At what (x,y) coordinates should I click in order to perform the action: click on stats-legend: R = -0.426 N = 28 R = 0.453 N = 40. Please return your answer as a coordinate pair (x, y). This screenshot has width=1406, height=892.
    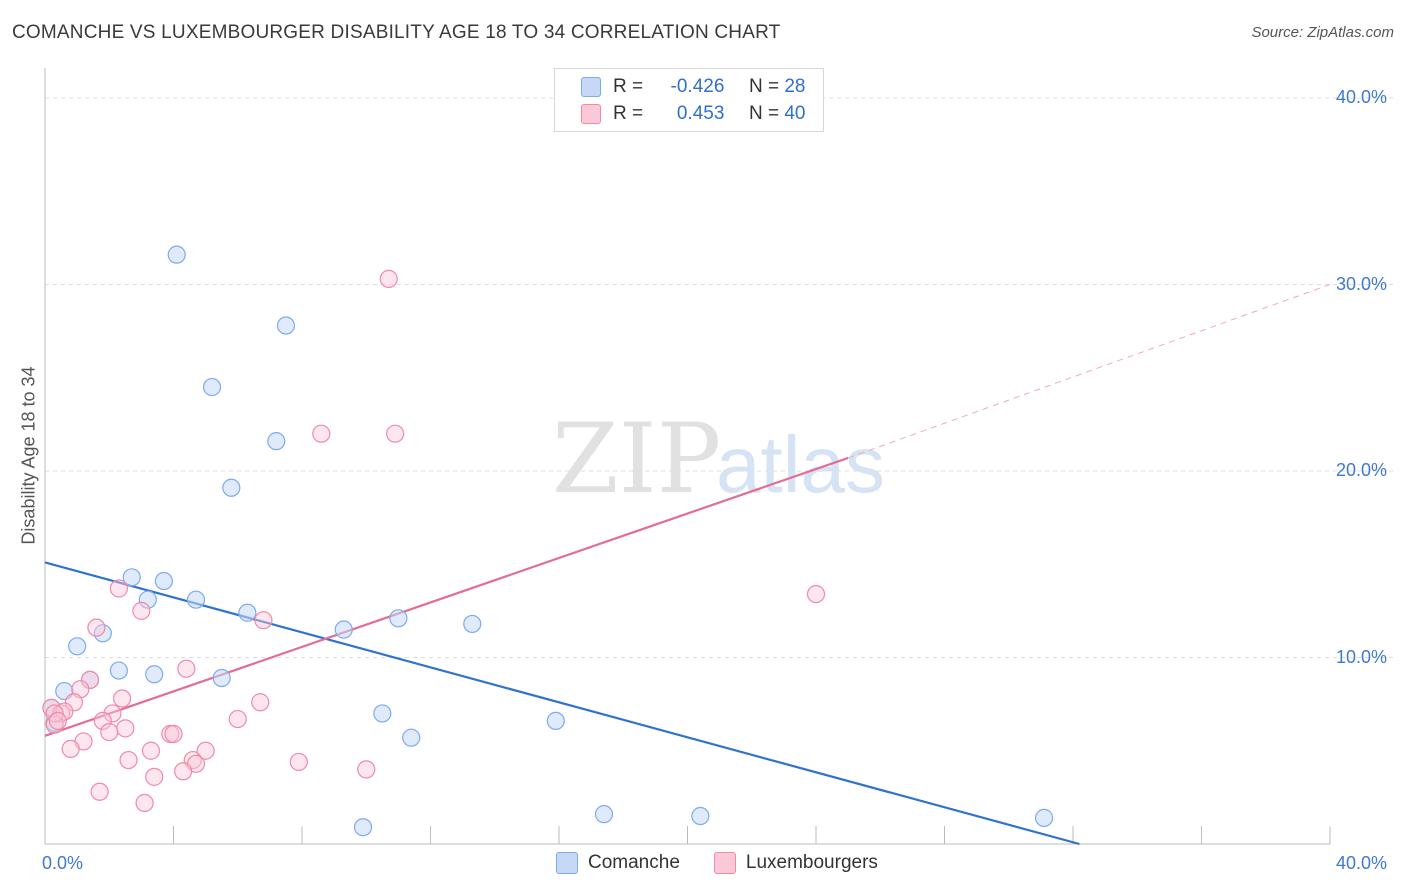
    Looking at the image, I should click on (689, 100).